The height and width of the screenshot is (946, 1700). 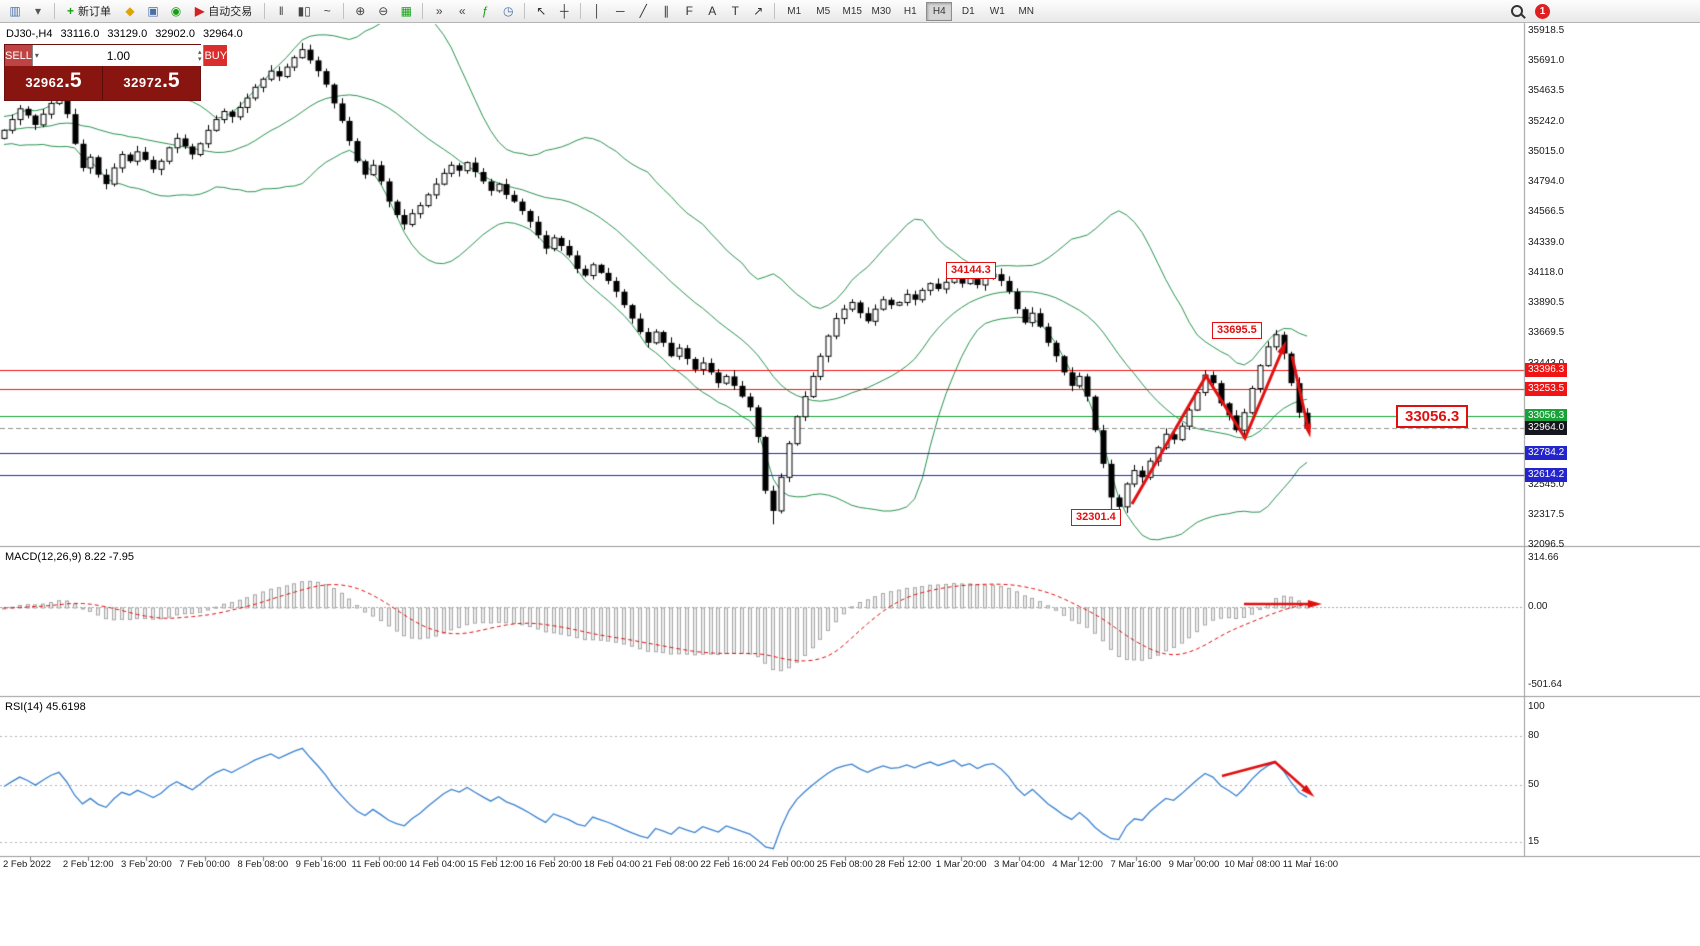 I want to click on trade-panel-prices: 32962.5 32972.5, so click(x=102, y=83).